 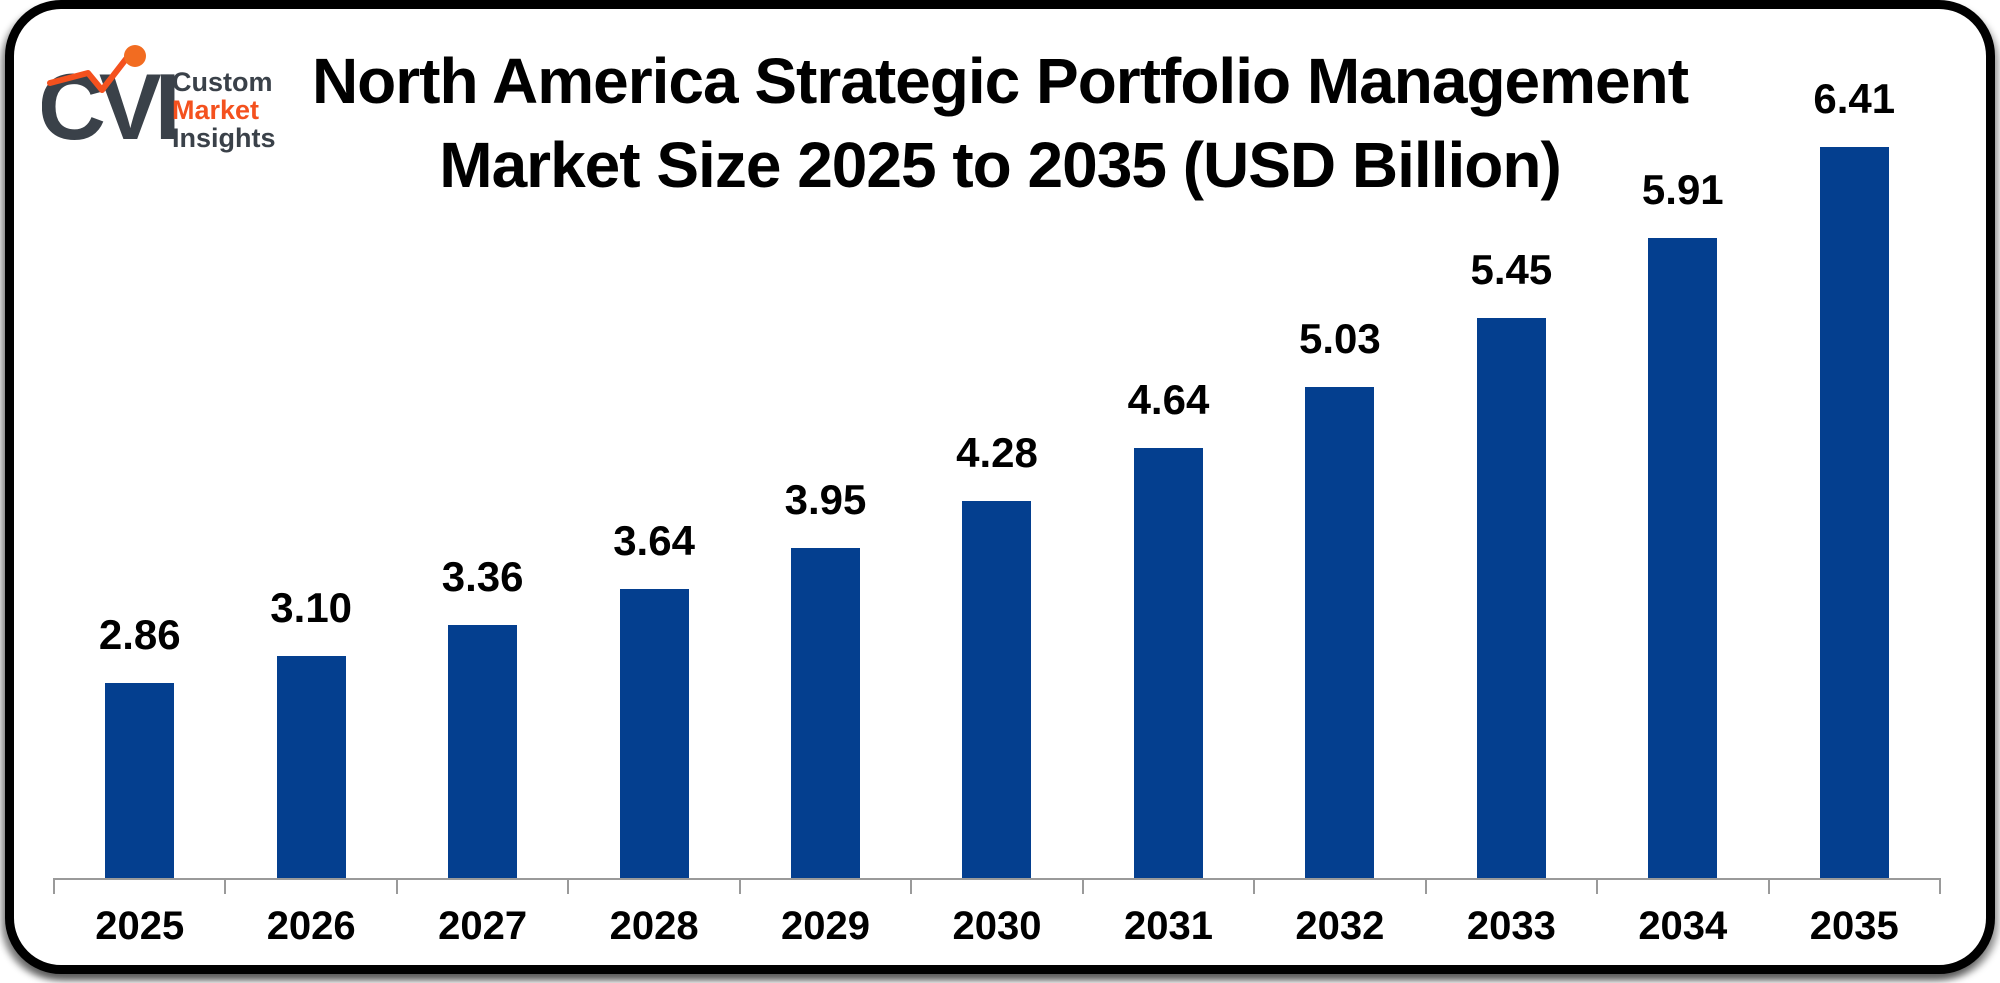 What do you see at coordinates (654, 540) in the screenshot?
I see `bar-value-label: 3.64` at bounding box center [654, 540].